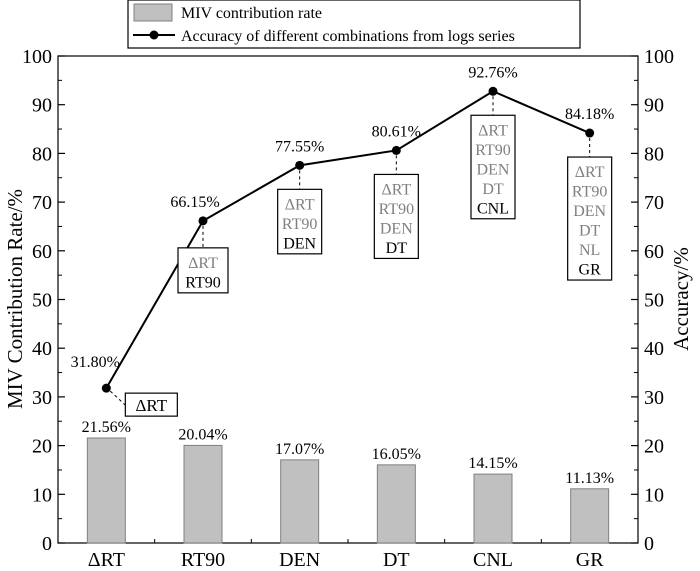 This screenshot has height=571, width=700. Describe the element at coordinates (299, 449) in the screenshot. I see `bar-value-label: 17.07%` at that location.